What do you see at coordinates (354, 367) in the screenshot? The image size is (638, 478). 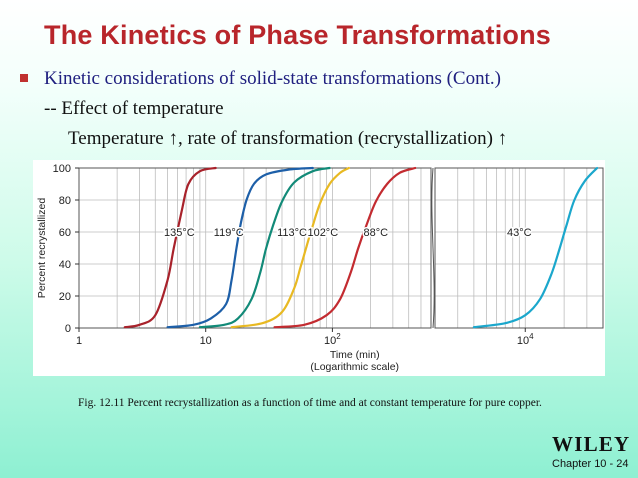 I see `x-axis-label-note: (Logarithmic scale)` at bounding box center [354, 367].